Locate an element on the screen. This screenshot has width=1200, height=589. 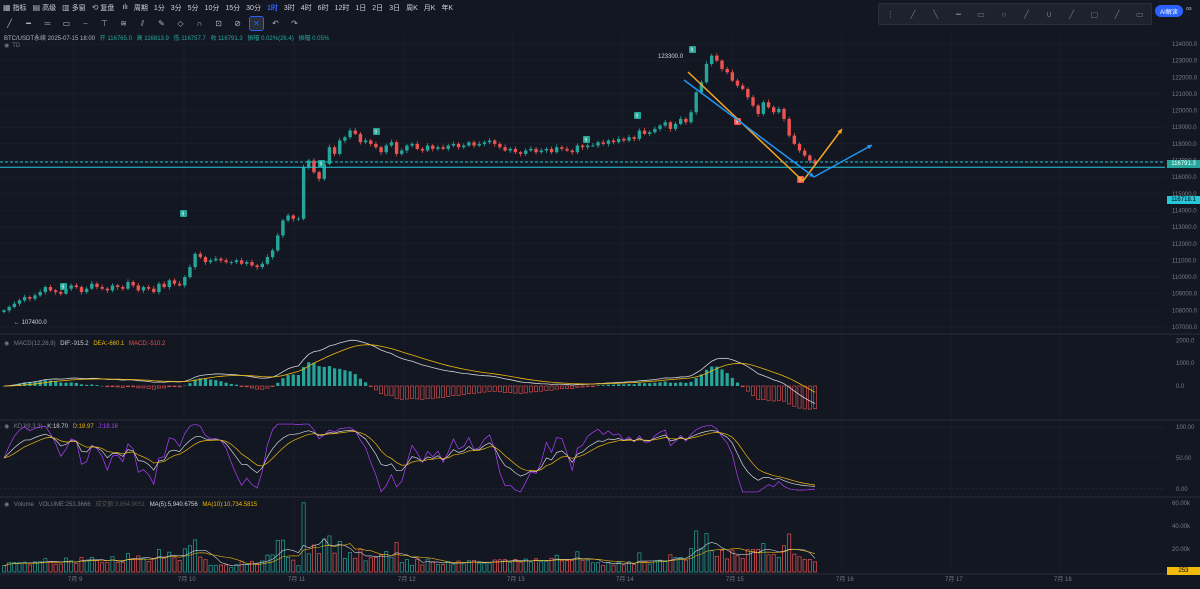
brush-tool-icon: ✎ is located at coordinates (161, 23).